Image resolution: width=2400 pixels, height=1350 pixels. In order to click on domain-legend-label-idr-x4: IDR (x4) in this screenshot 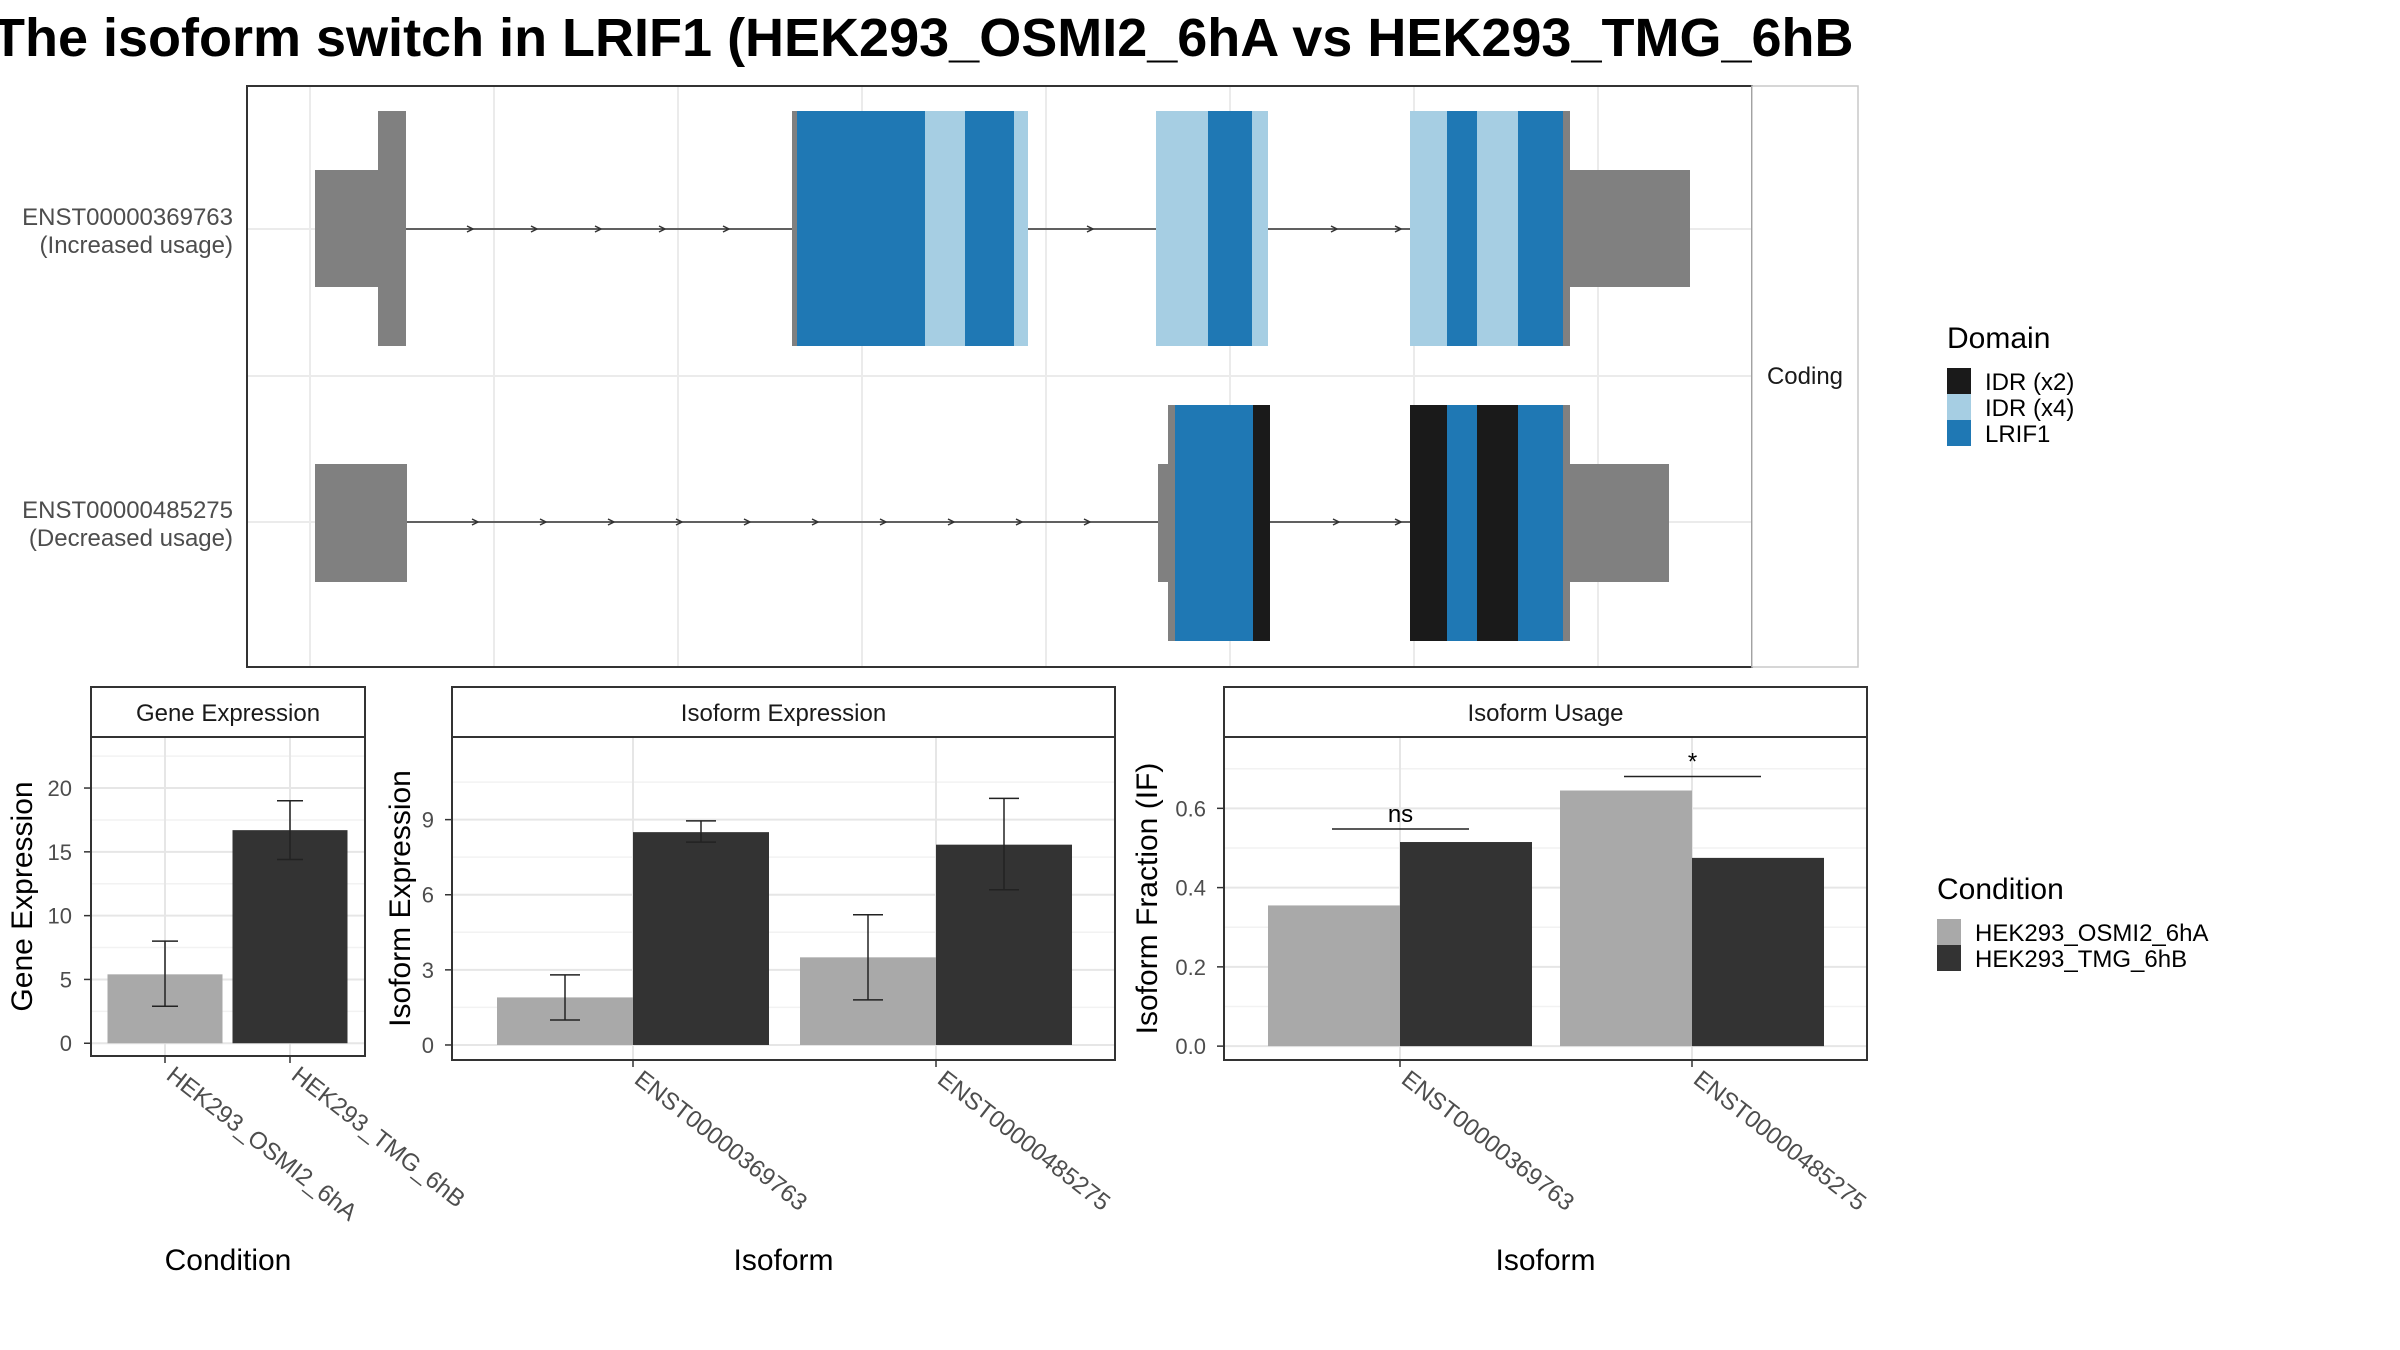, I will do `click(2029, 408)`.